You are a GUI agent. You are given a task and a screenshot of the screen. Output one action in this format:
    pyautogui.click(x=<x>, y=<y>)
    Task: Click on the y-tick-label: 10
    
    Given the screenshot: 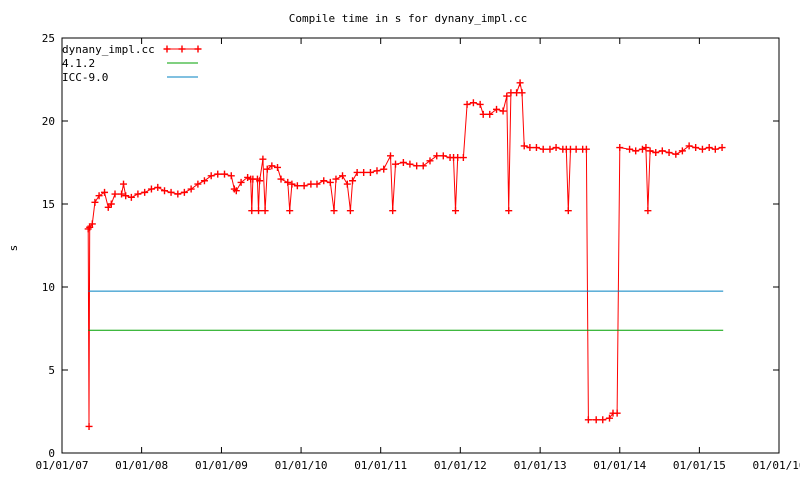 What is the action you would take?
    pyautogui.click(x=48, y=287)
    